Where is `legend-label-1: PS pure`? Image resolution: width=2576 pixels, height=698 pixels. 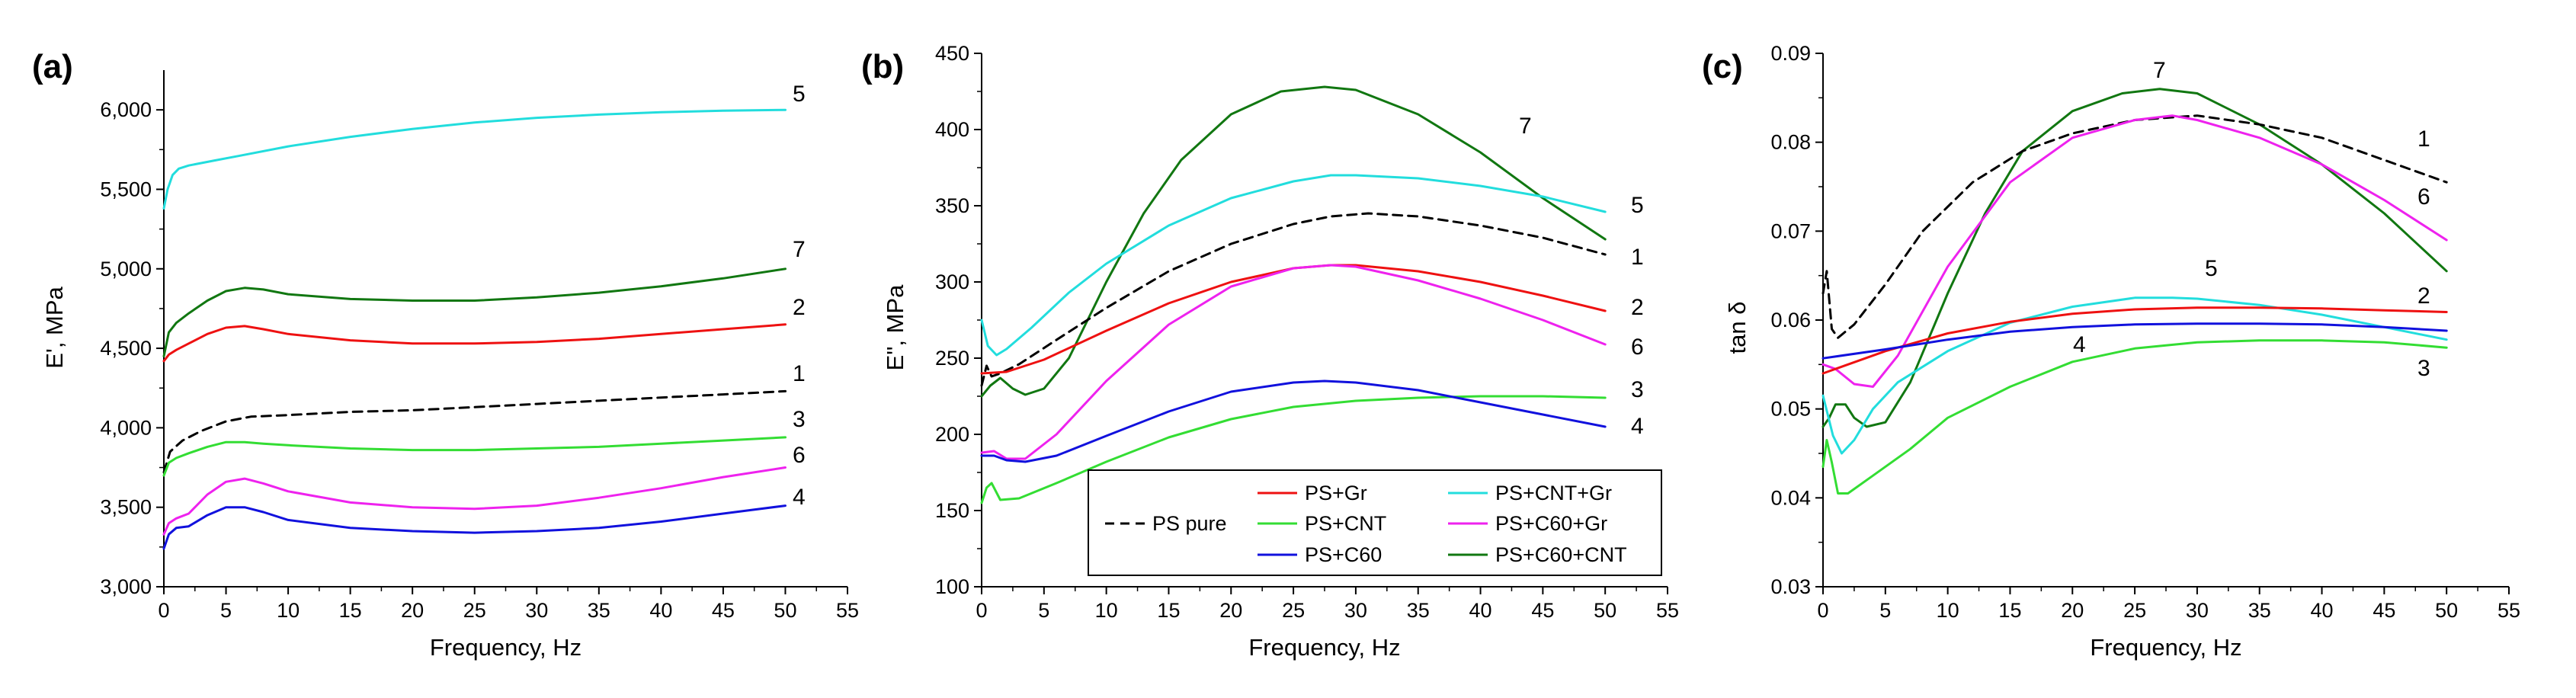
legend-label-1: PS pure is located at coordinates (1189, 523).